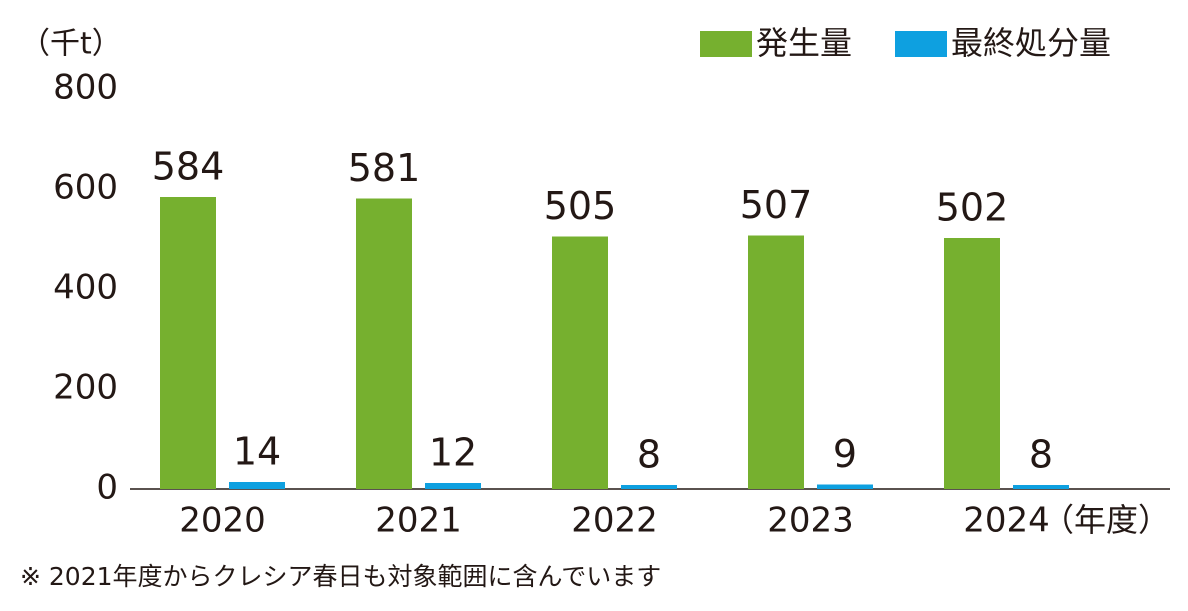 This screenshot has width=1188, height=611. What do you see at coordinates (804, 43) in the screenshot?
I see `legend-label: 発生量` at bounding box center [804, 43].